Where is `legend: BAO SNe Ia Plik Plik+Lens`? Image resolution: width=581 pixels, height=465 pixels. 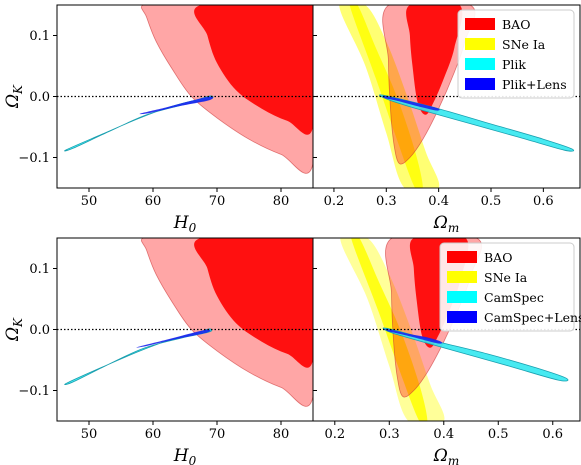
legend: BAO SNe Ia Plik Plik+Lens is located at coordinates (516, 54).